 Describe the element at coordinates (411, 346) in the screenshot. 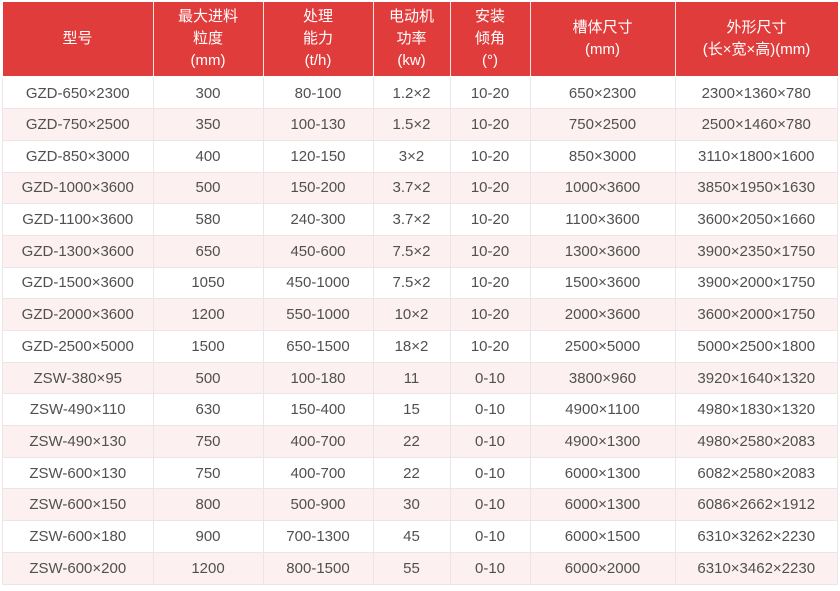

I see `table-cell: 18×2` at that location.